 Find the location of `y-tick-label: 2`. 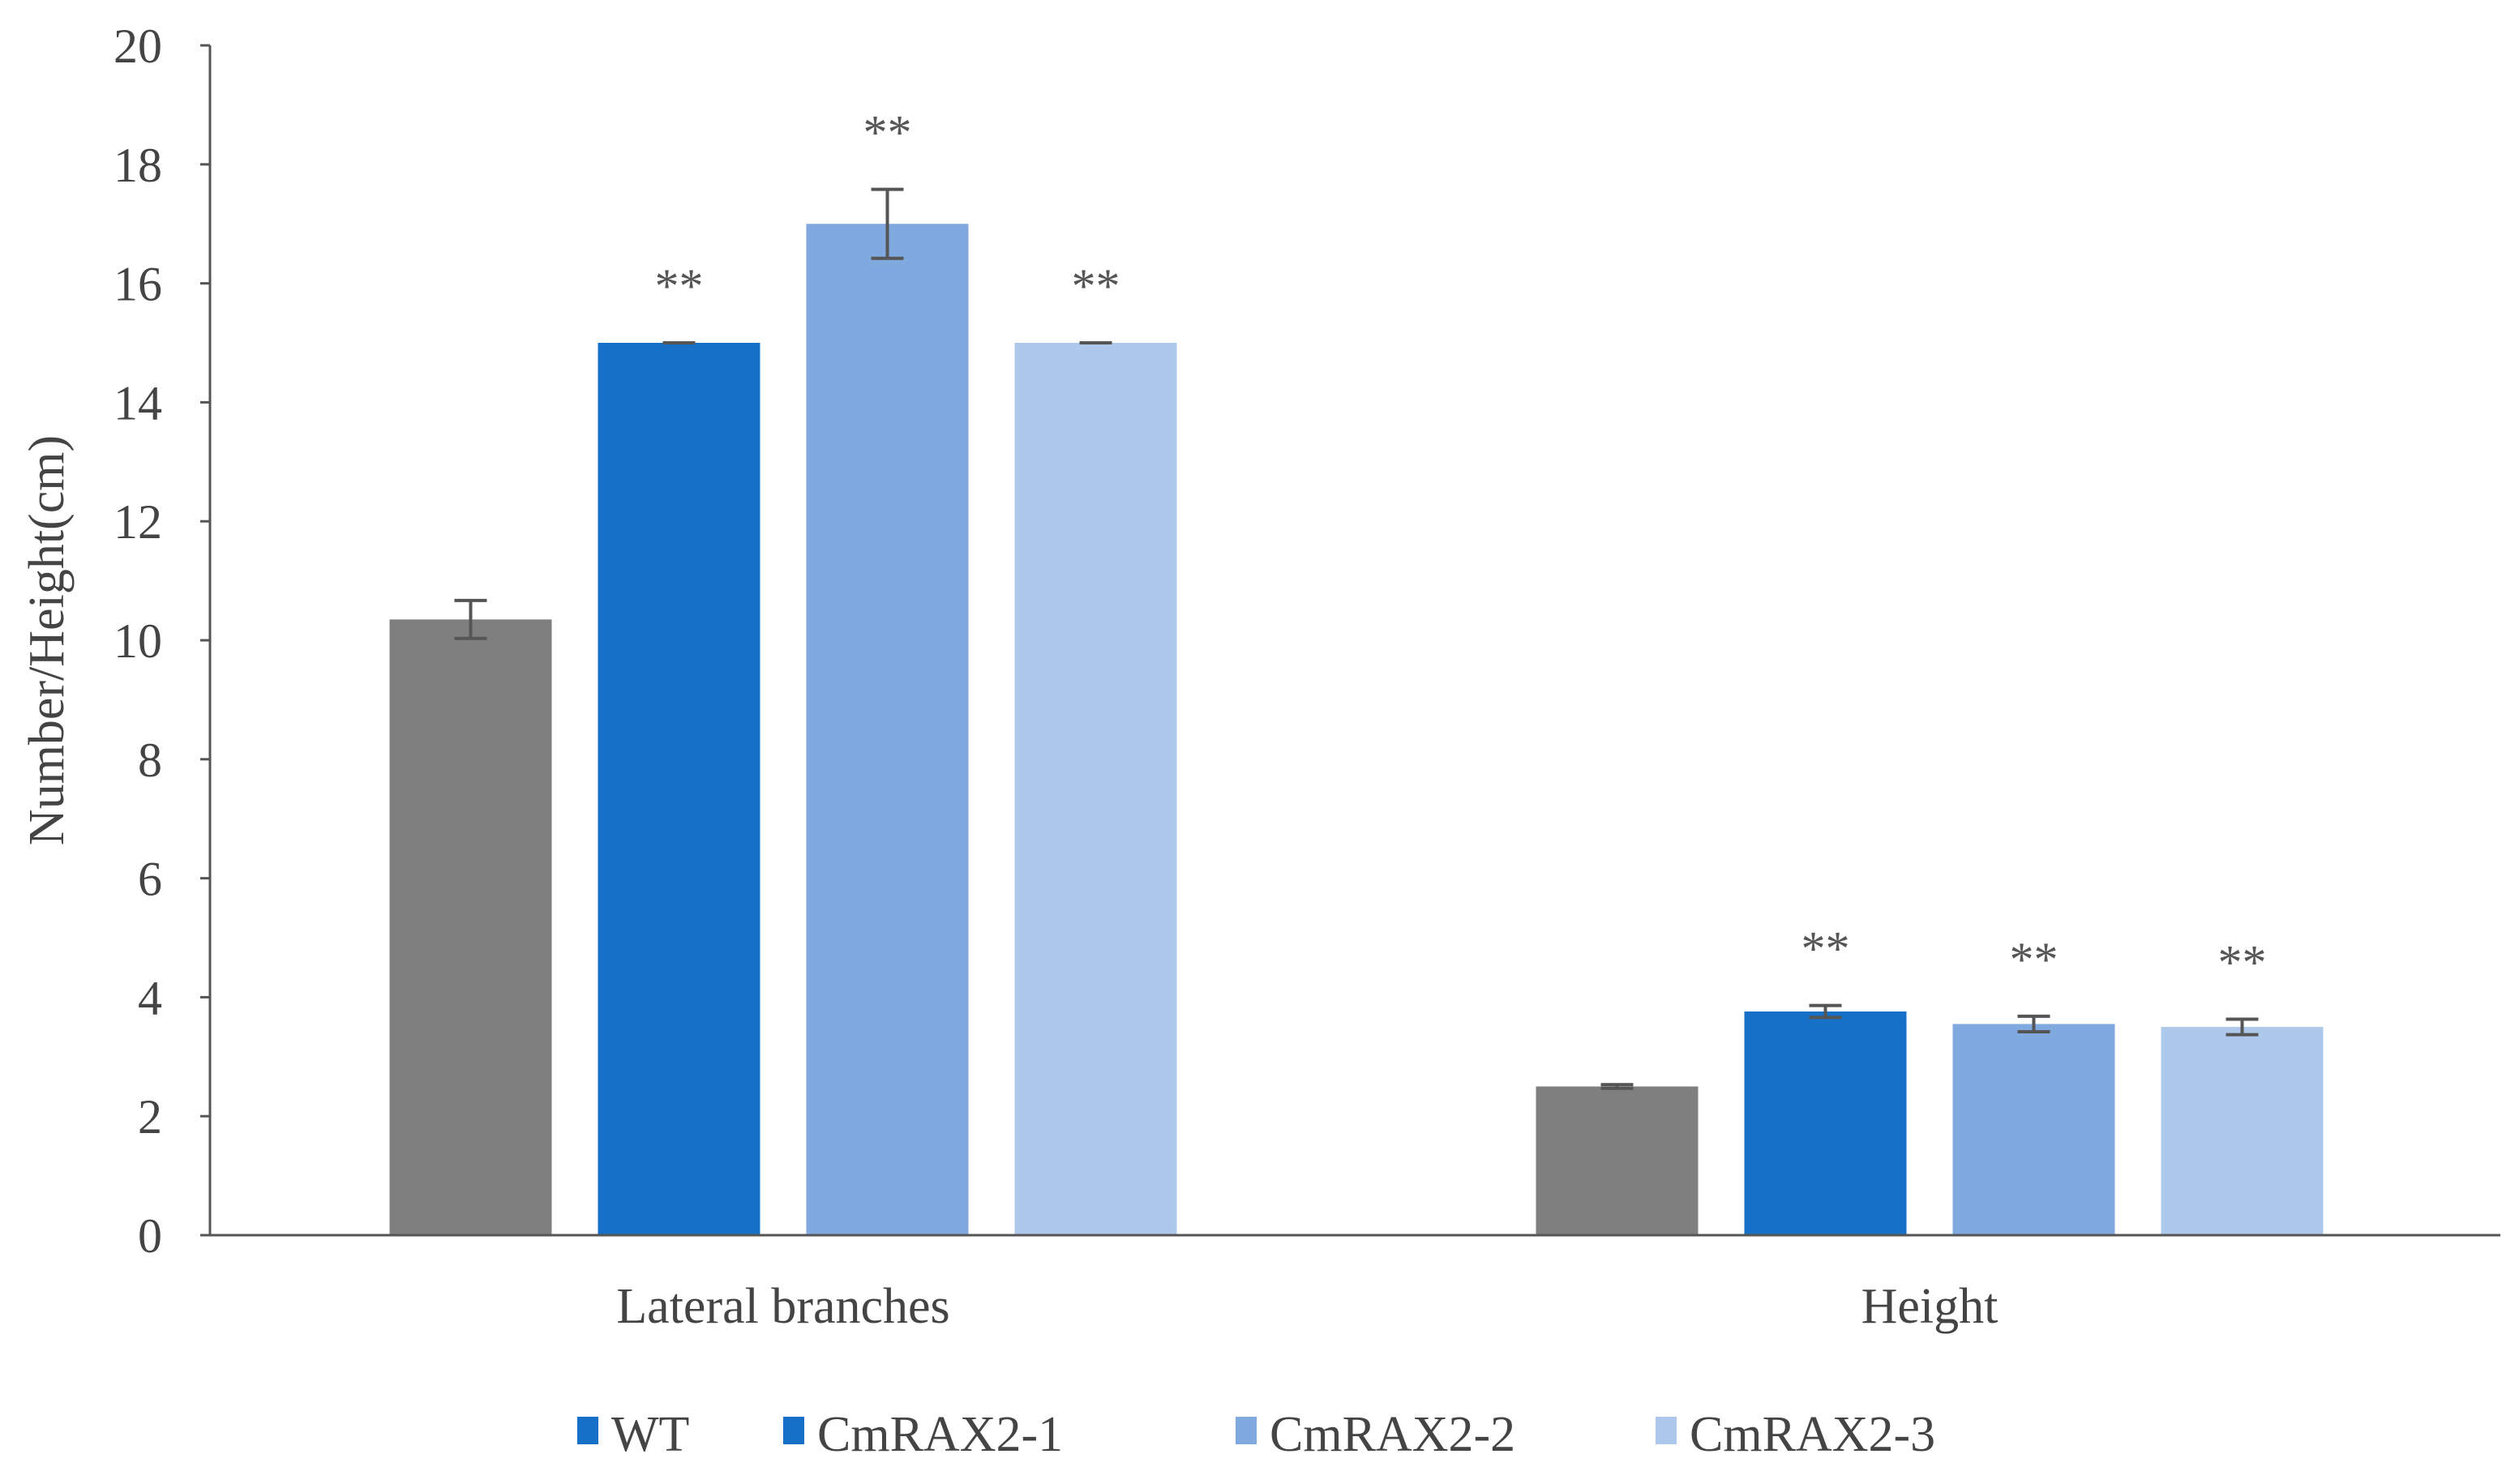

y-tick-label: 2 is located at coordinates (150, 1117).